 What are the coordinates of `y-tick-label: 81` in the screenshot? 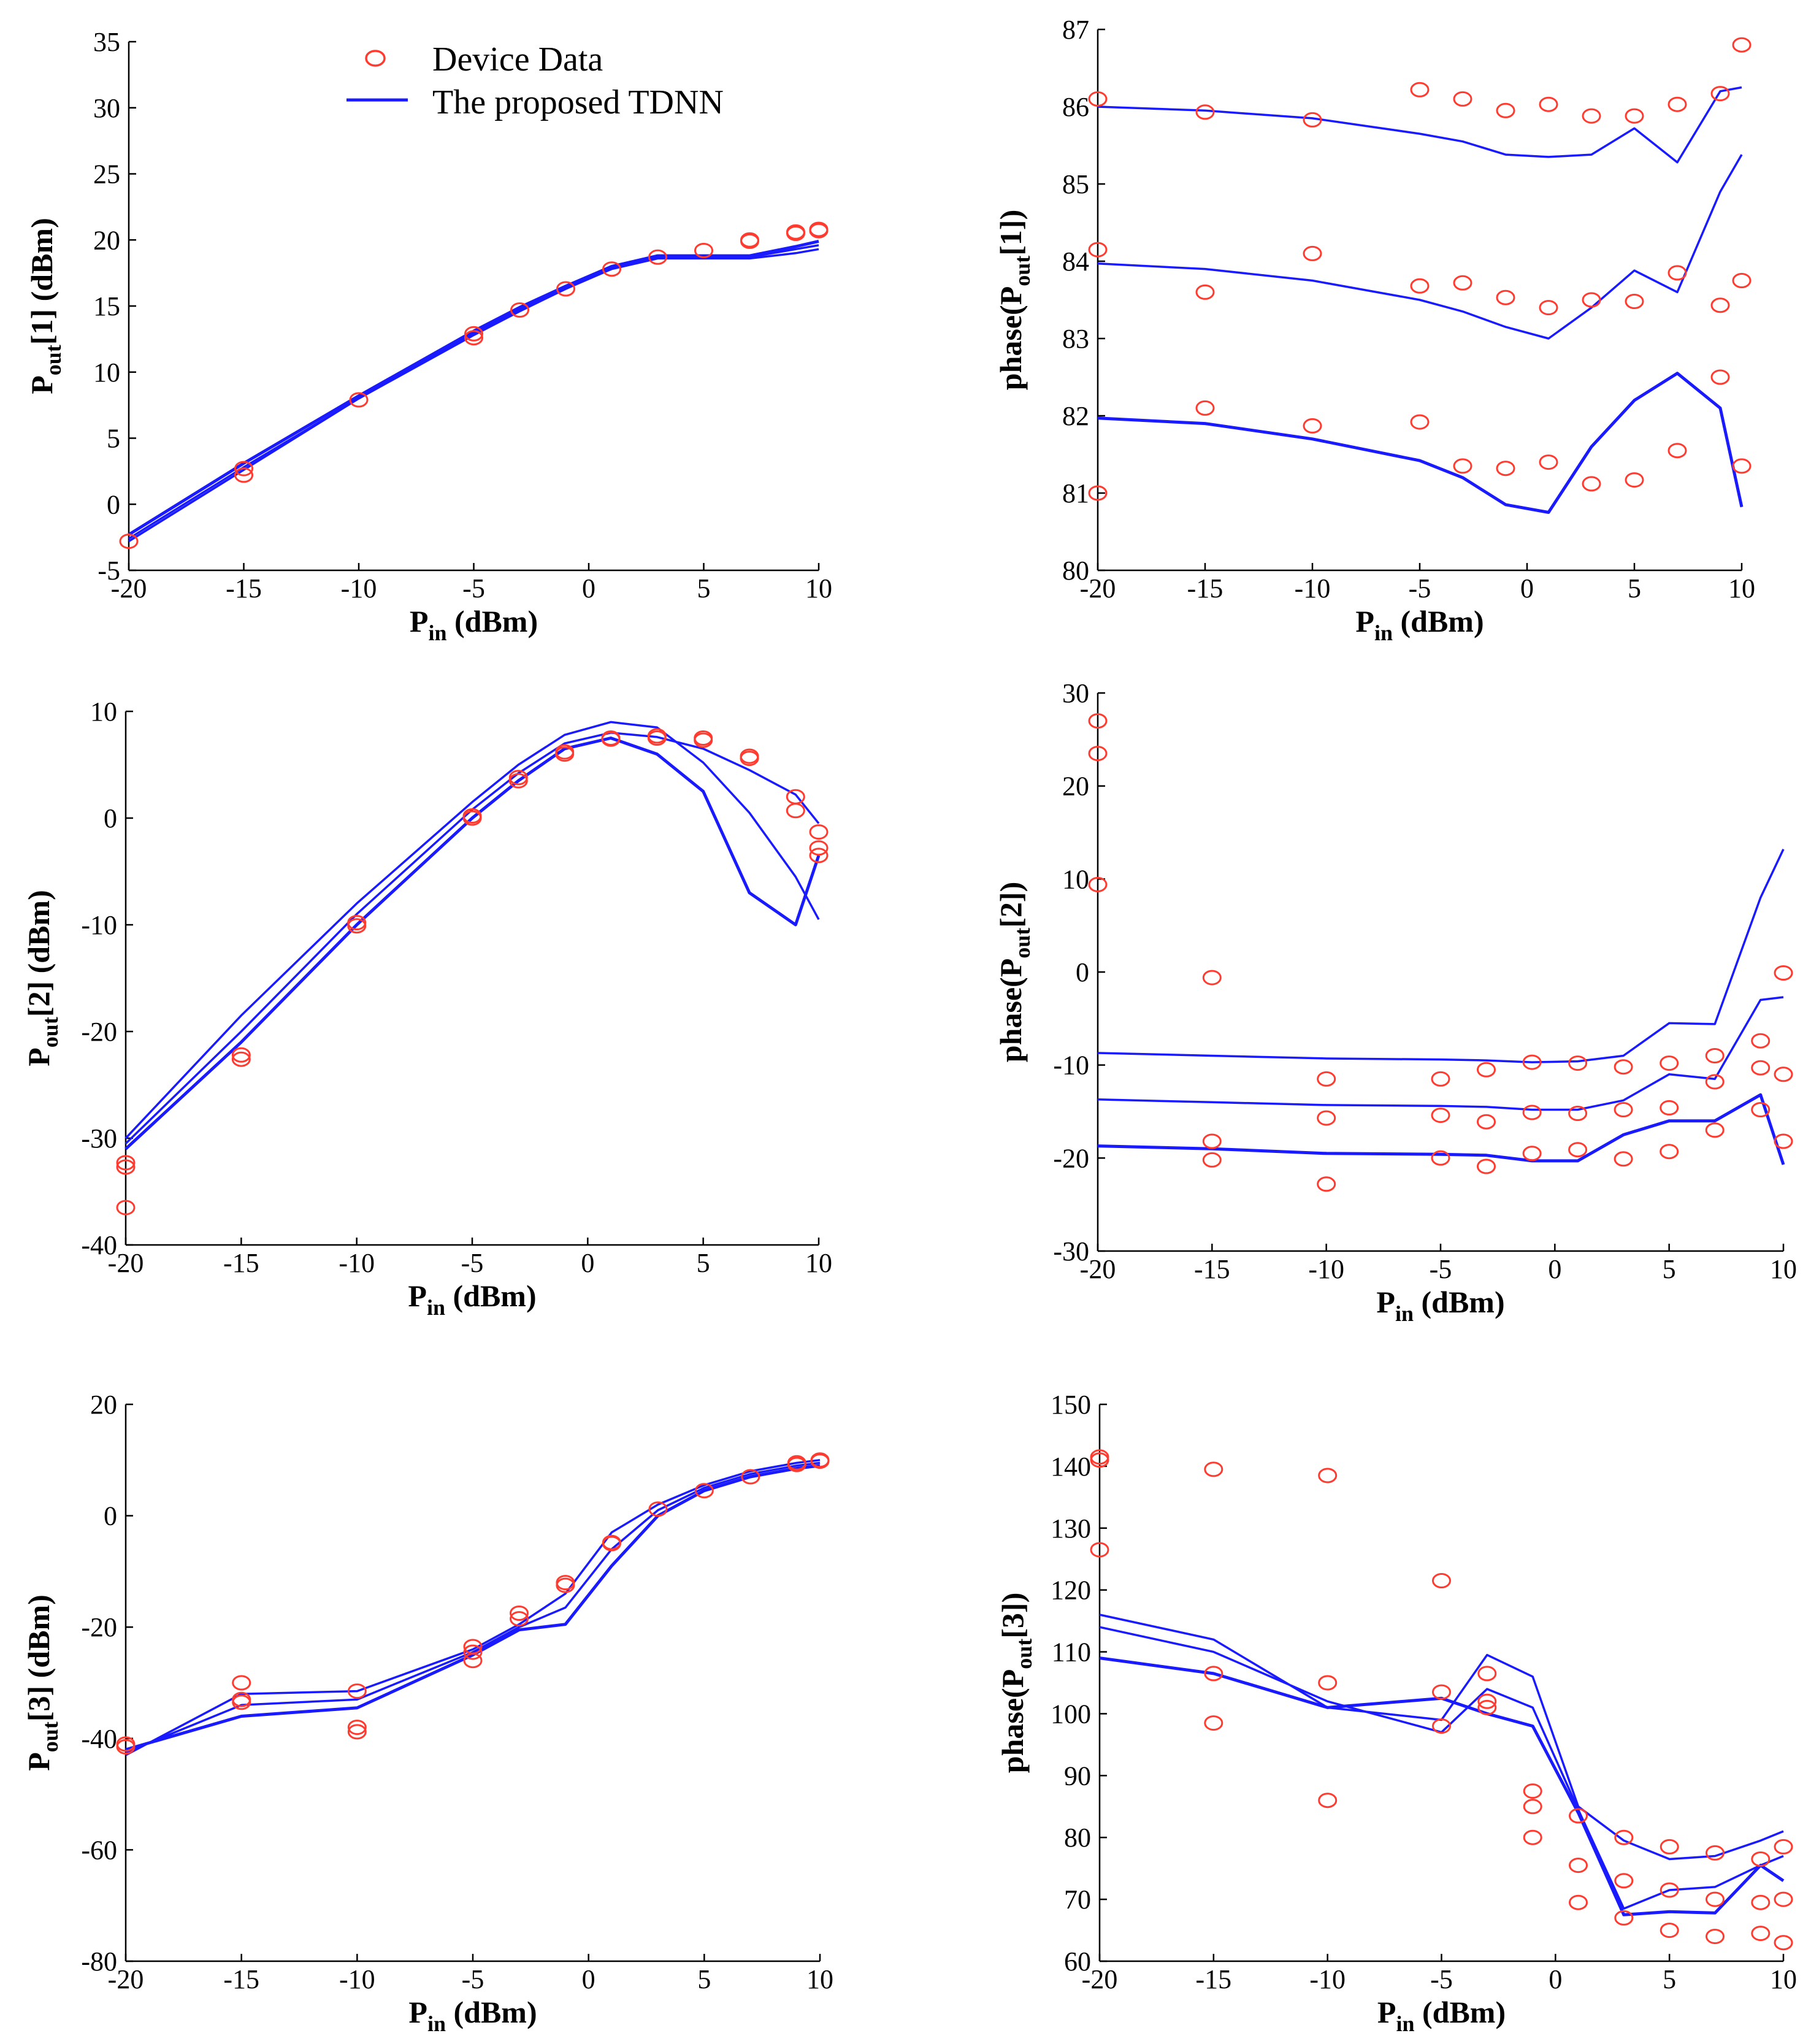 It's located at (1075, 493).